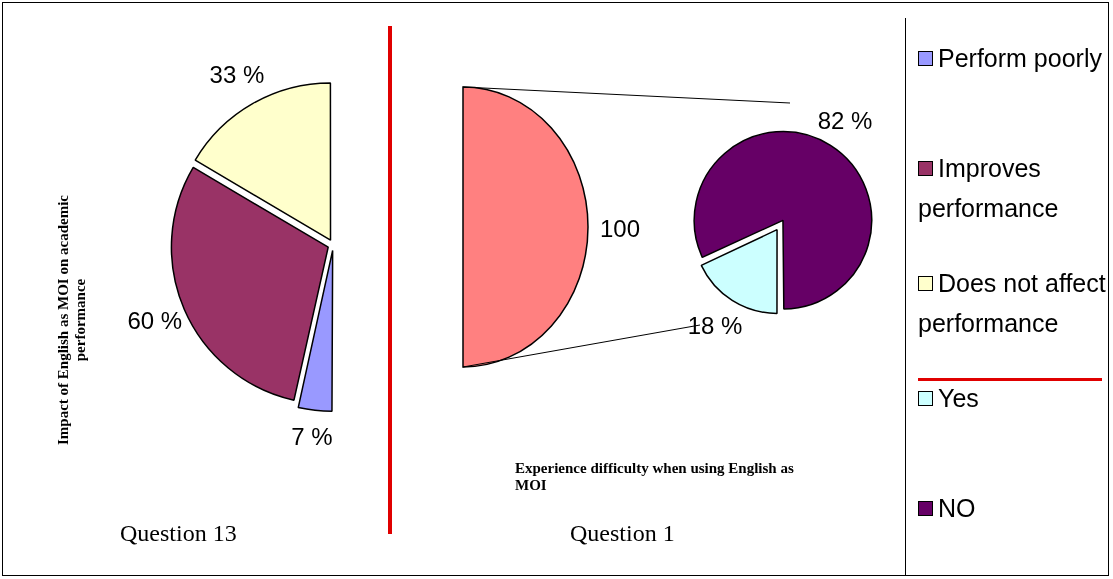 Image resolution: width=1113 pixels, height=579 pixels. Describe the element at coordinates (72, 320) in the screenshot. I see `text: Impact of English as MOI on academic performance` at that location.